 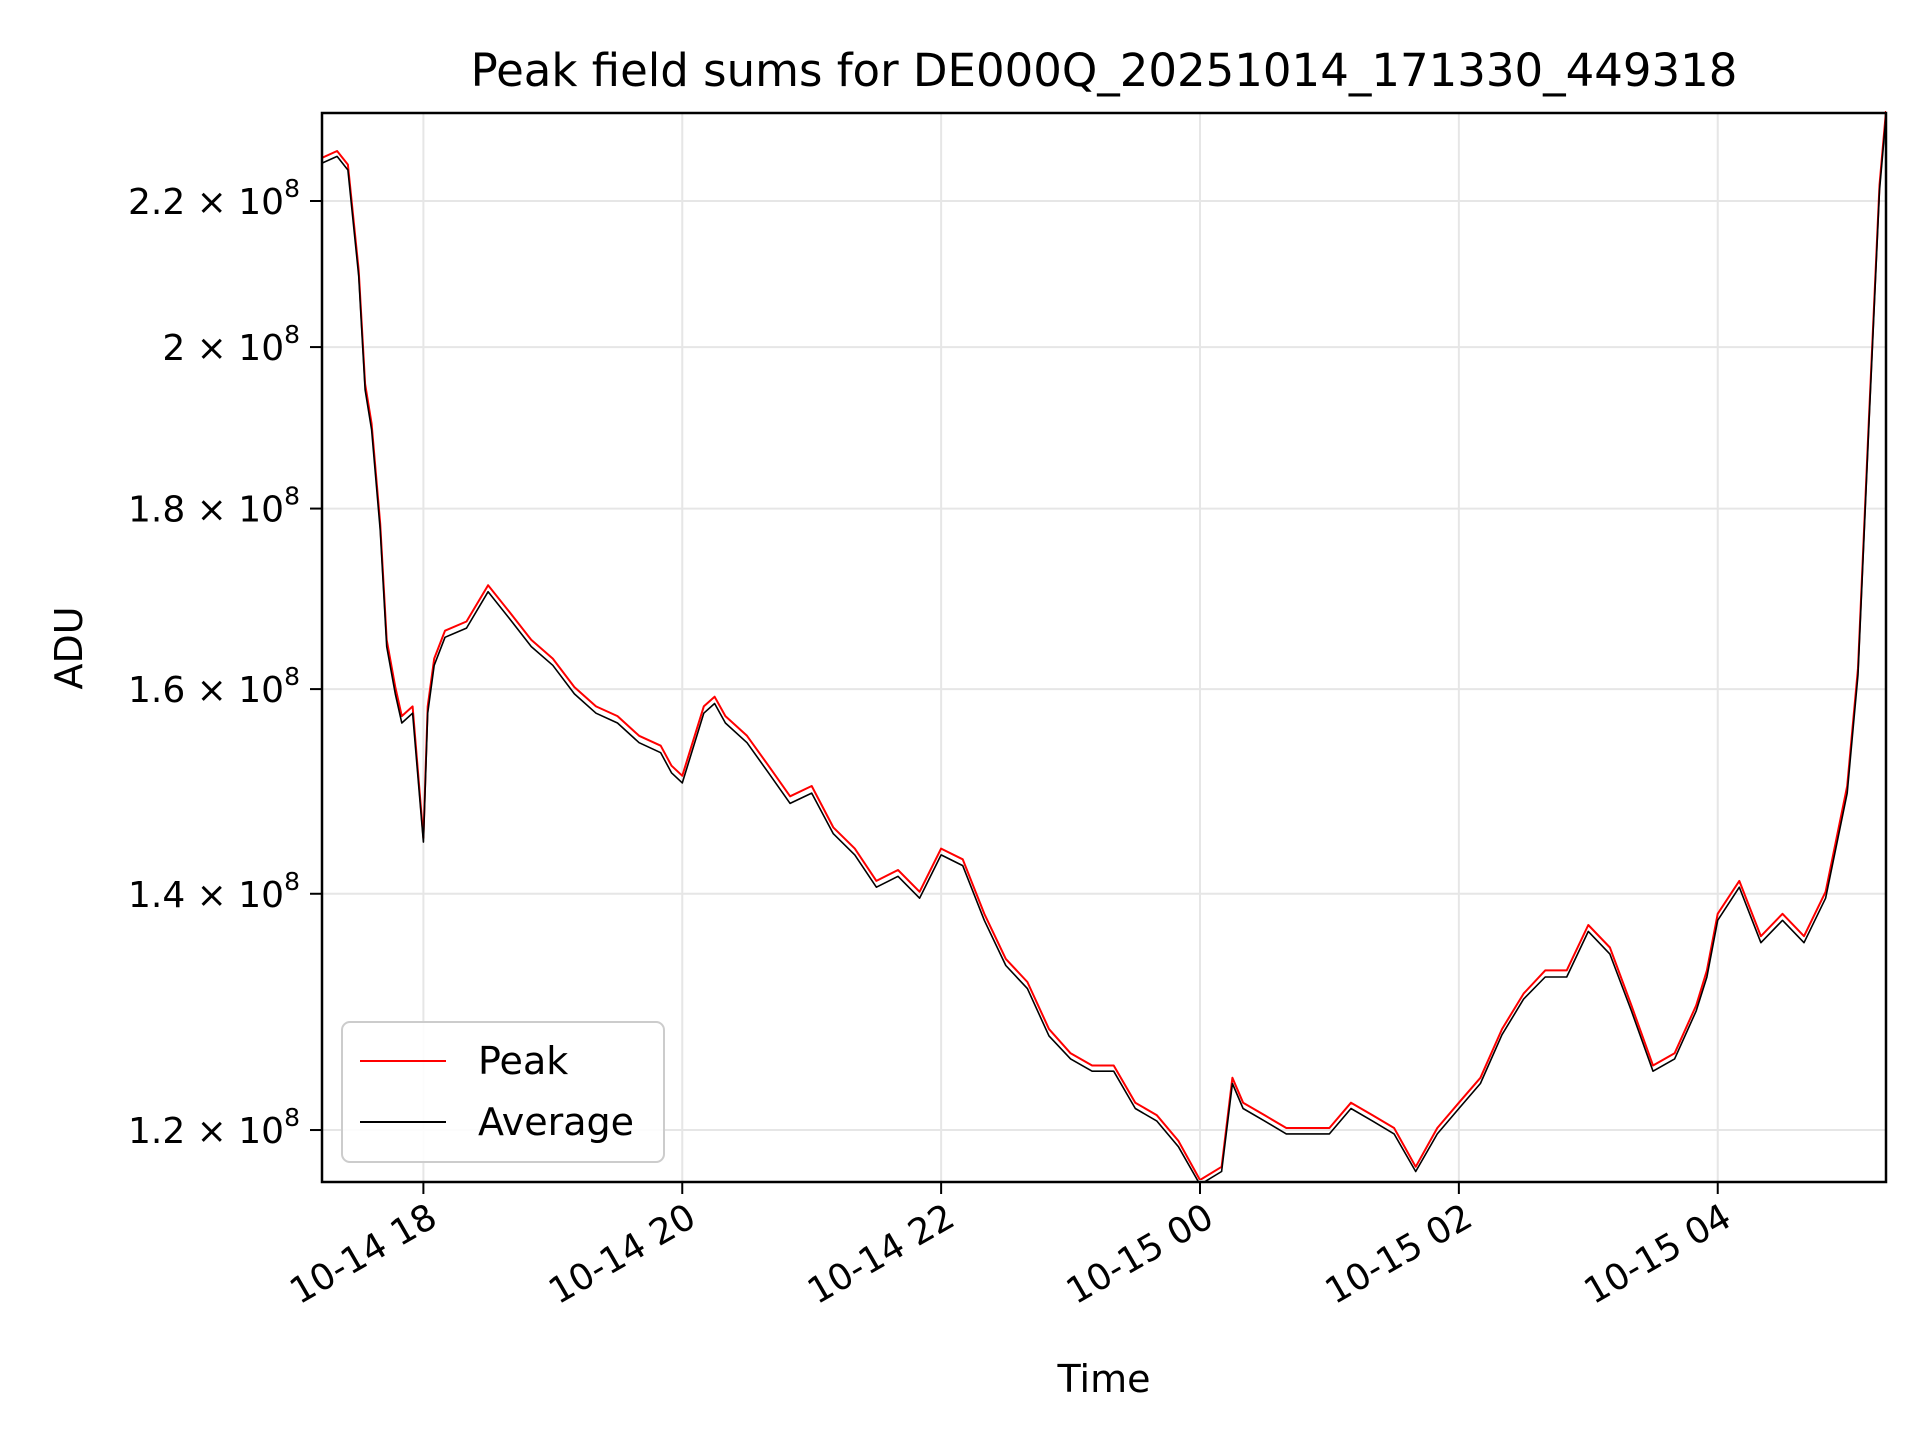 I want to click on legend-box, so click(x=503, y=1092).